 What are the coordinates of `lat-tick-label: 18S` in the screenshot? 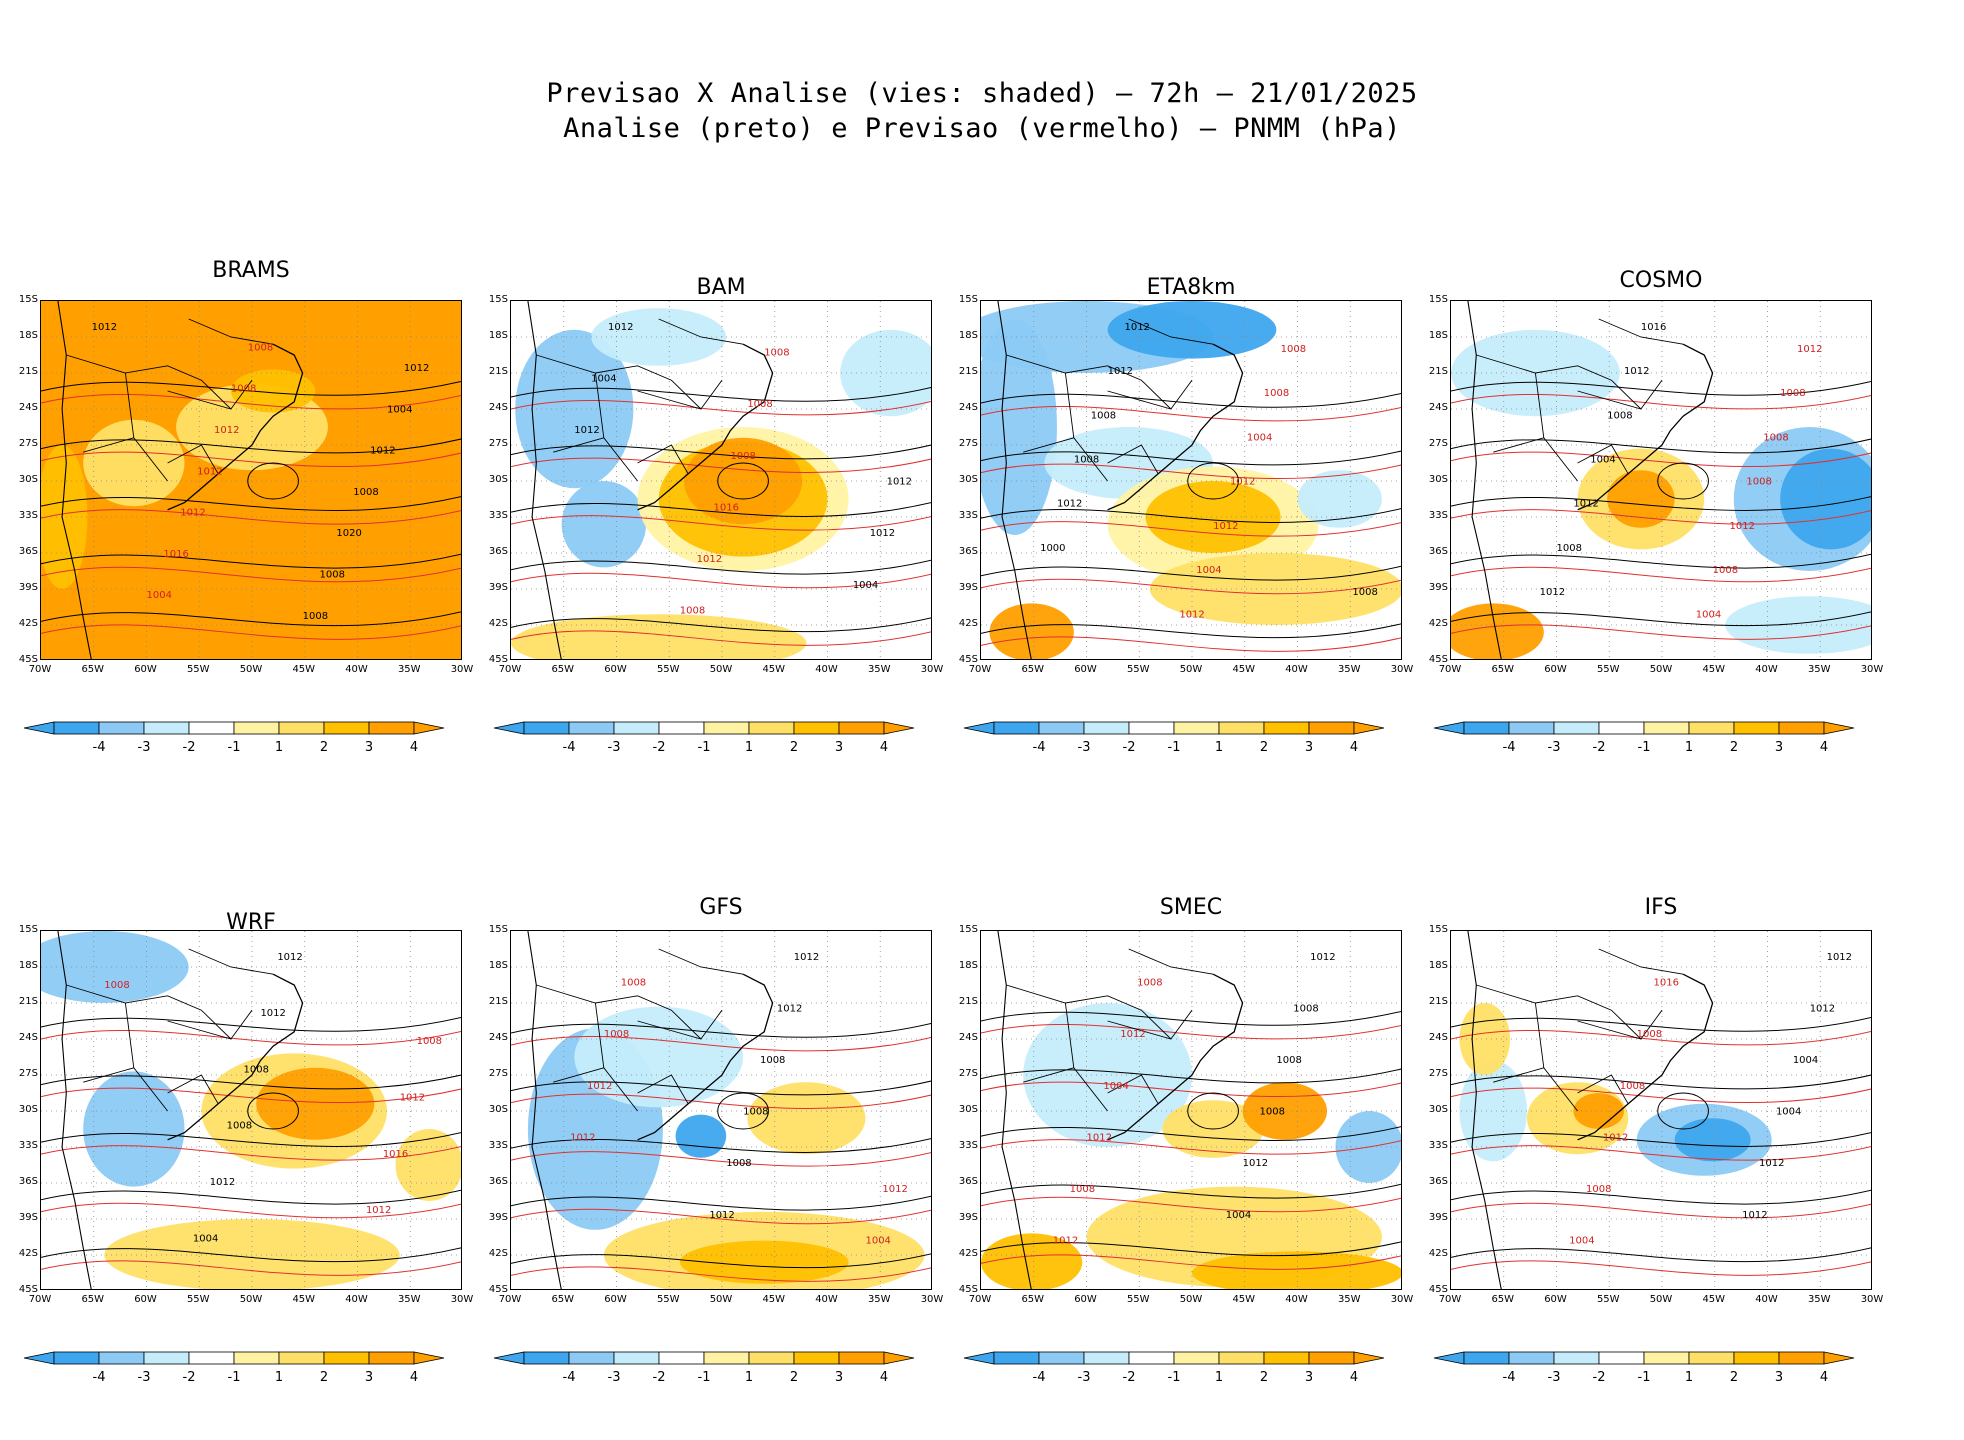 It's located at (28, 335).